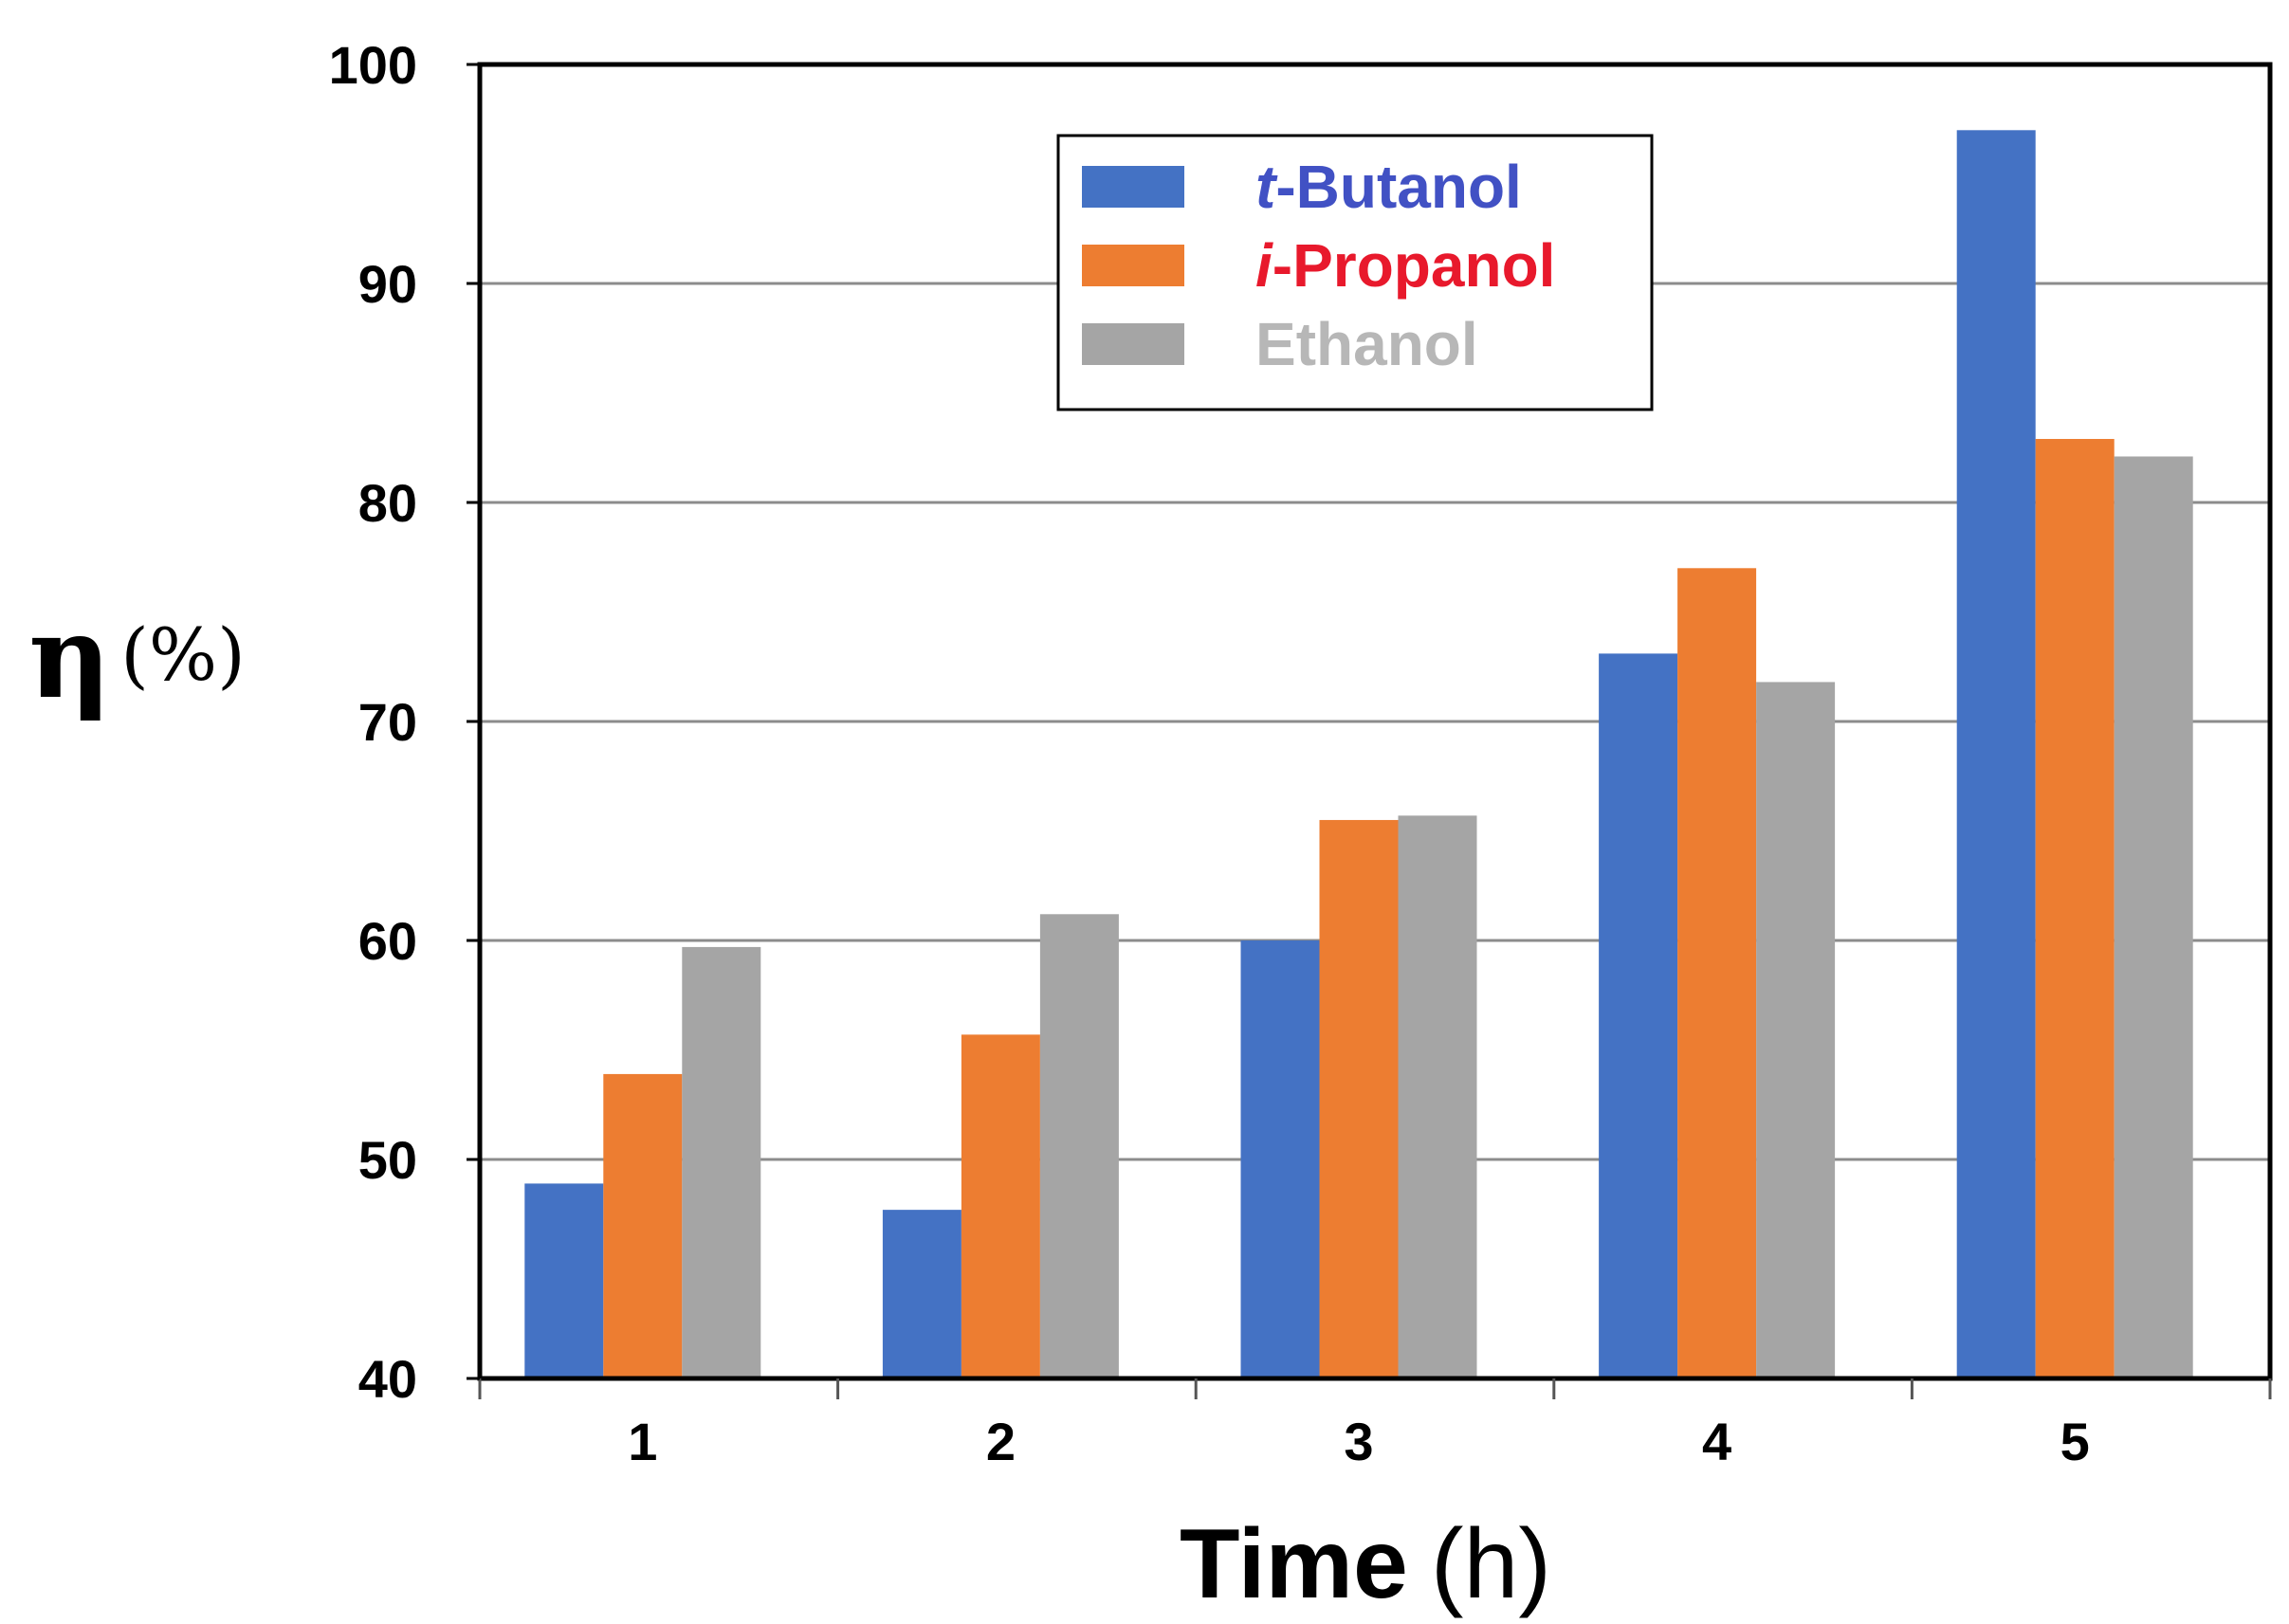 This screenshot has height=1624, width=2289. I want to click on y-tick-label: 80, so click(387, 503).